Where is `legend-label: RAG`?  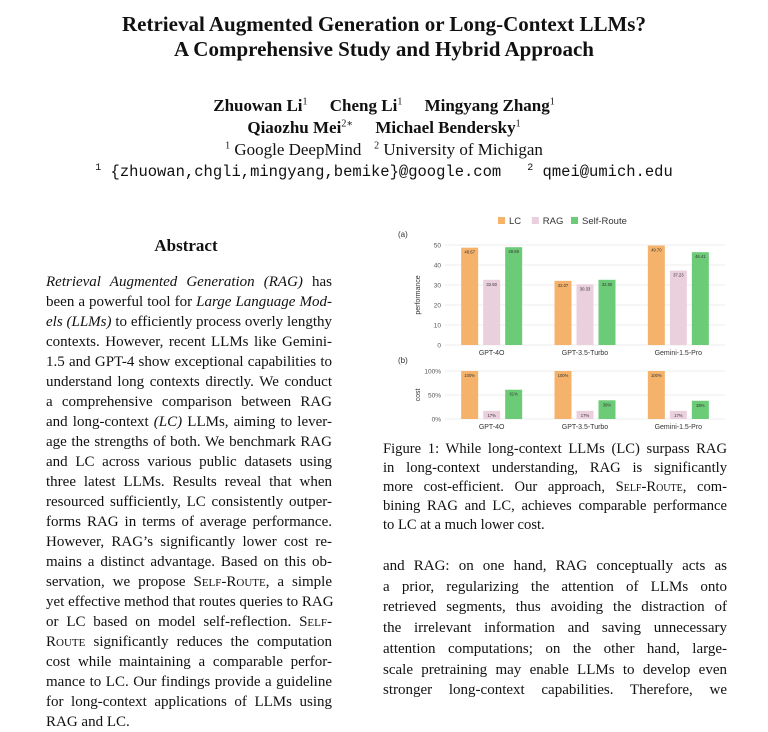
legend-label: RAG is located at coordinates (553, 221).